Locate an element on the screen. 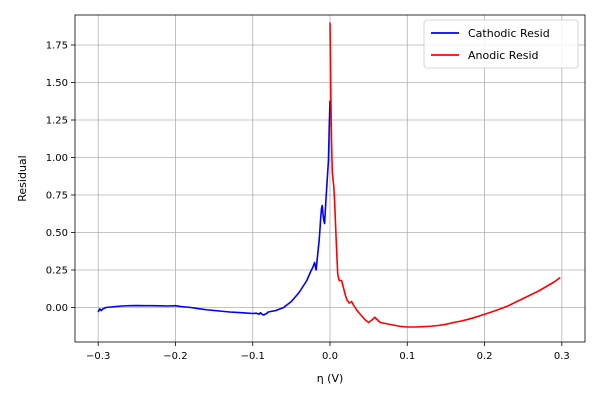  y-tick-label: 0.50 is located at coordinates (57, 233).